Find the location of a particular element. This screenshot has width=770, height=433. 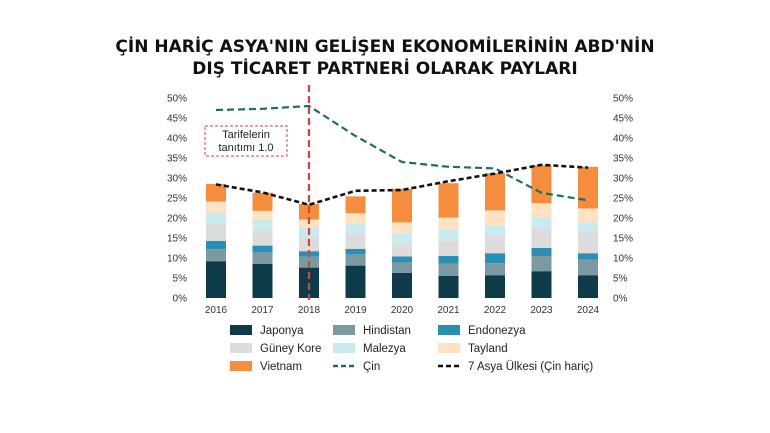

legend-label: Güney Kore is located at coordinates (290, 349).